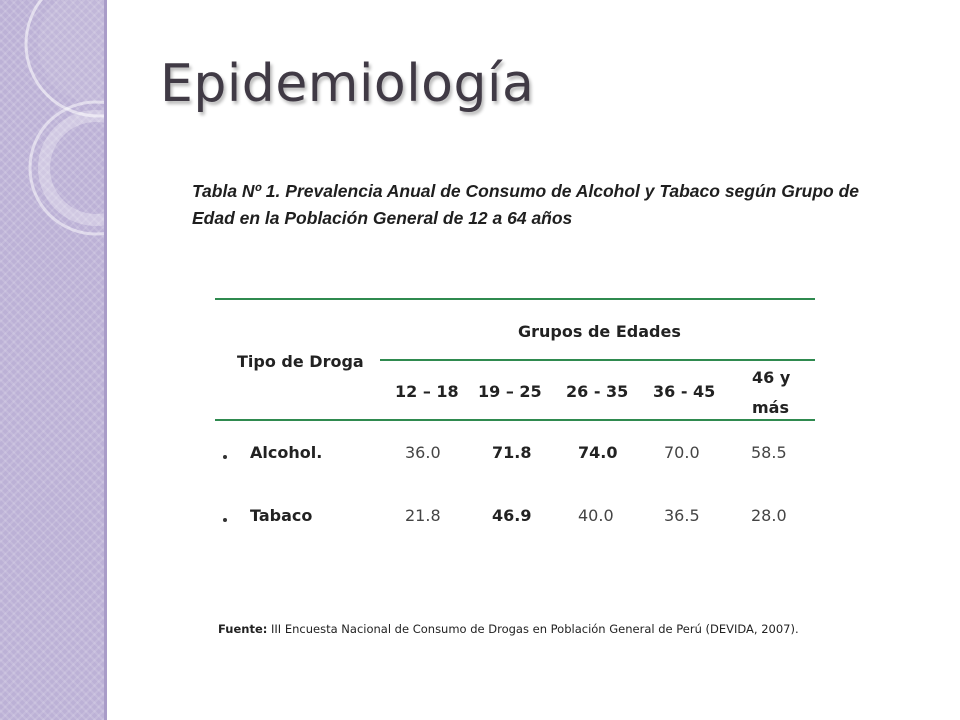 The image size is (960, 720). What do you see at coordinates (682, 452) in the screenshot?
I see `cell-alcohol-36-45: 70.0` at bounding box center [682, 452].